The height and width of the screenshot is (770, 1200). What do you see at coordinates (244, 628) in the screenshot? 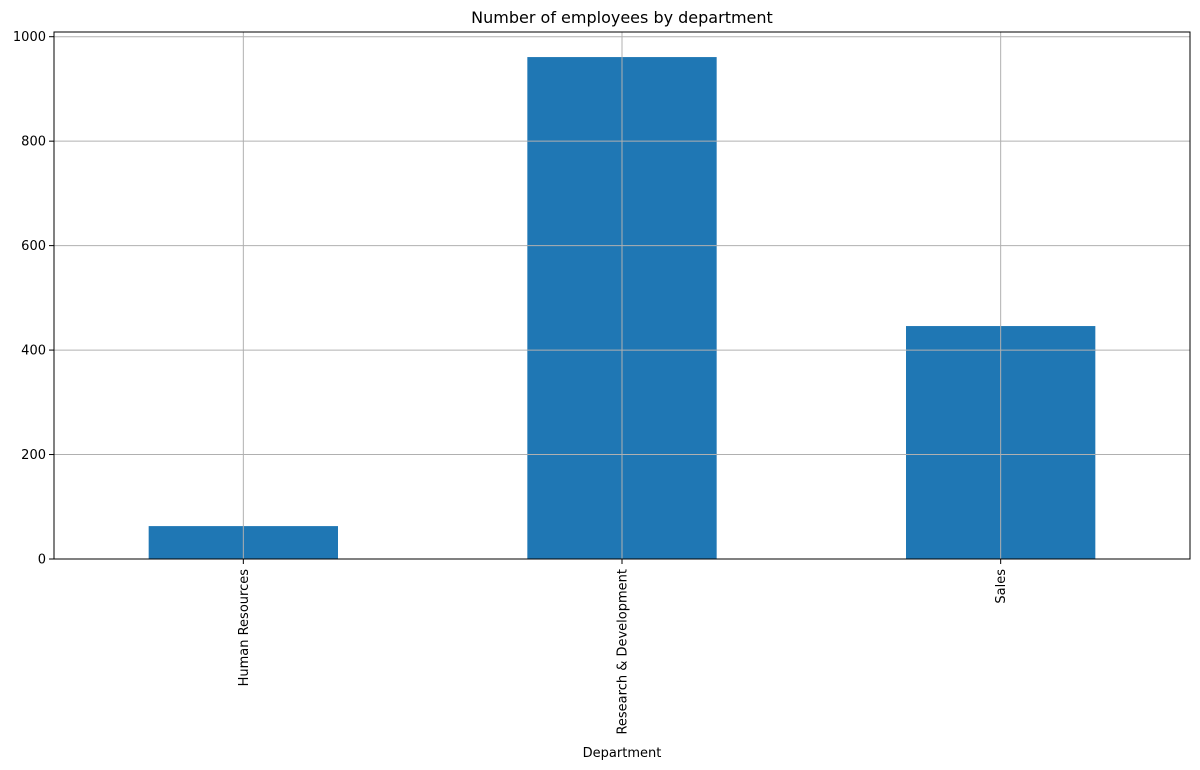
I see `x-tick-label: Human Resources` at bounding box center [244, 628].